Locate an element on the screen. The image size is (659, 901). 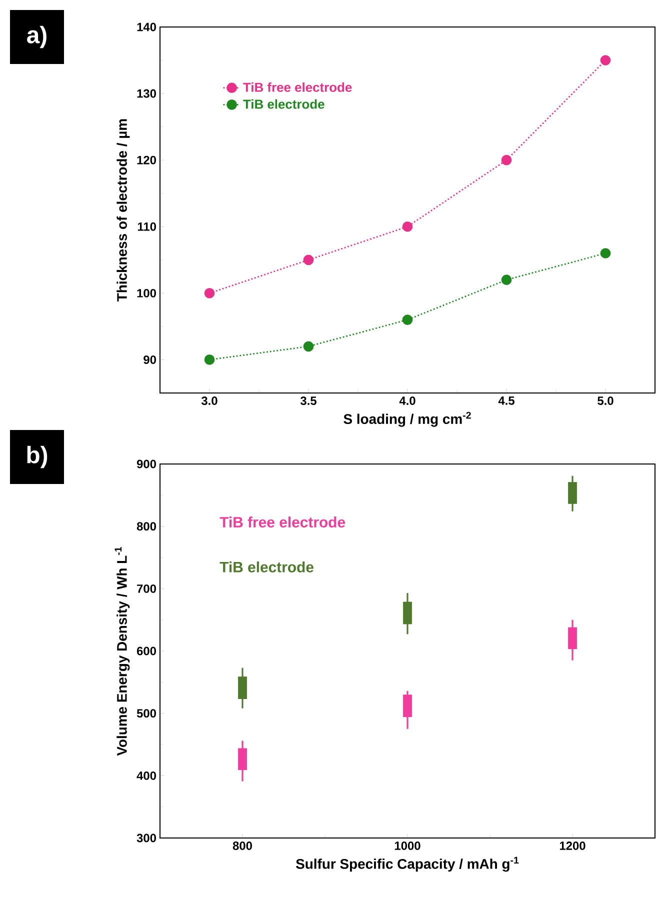
y-tick-label: 500 is located at coordinates (146, 713).